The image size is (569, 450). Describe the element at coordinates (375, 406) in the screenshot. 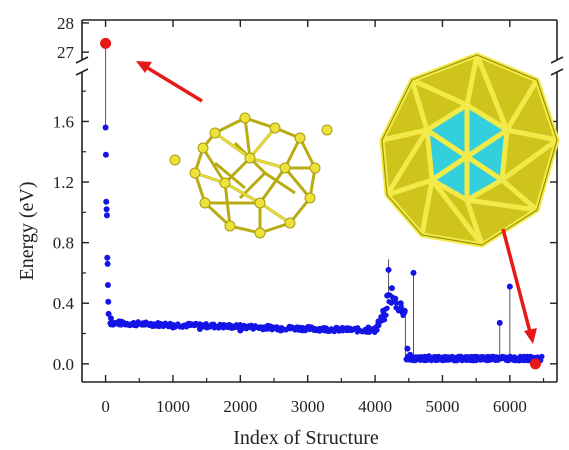

I see `x-tick-label: 4000` at that location.